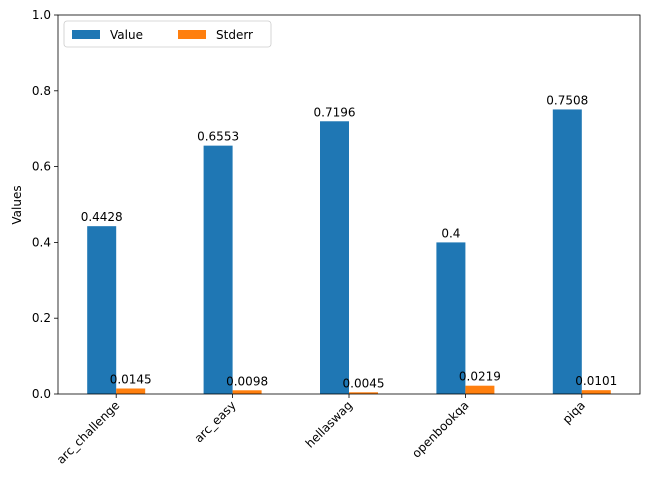 The image size is (651, 495). What do you see at coordinates (86, 34) in the screenshot?
I see `legend-swatch-value` at bounding box center [86, 34].